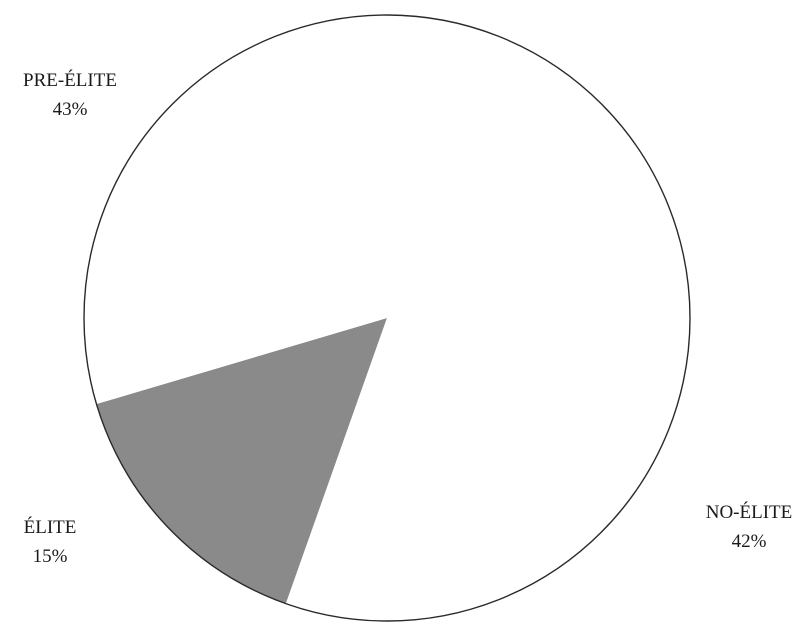 The width and height of the screenshot is (810, 623). What do you see at coordinates (70, 95) in the screenshot?
I see `slice-label-pre-elite: PRE-ÉLITE 43%` at bounding box center [70, 95].